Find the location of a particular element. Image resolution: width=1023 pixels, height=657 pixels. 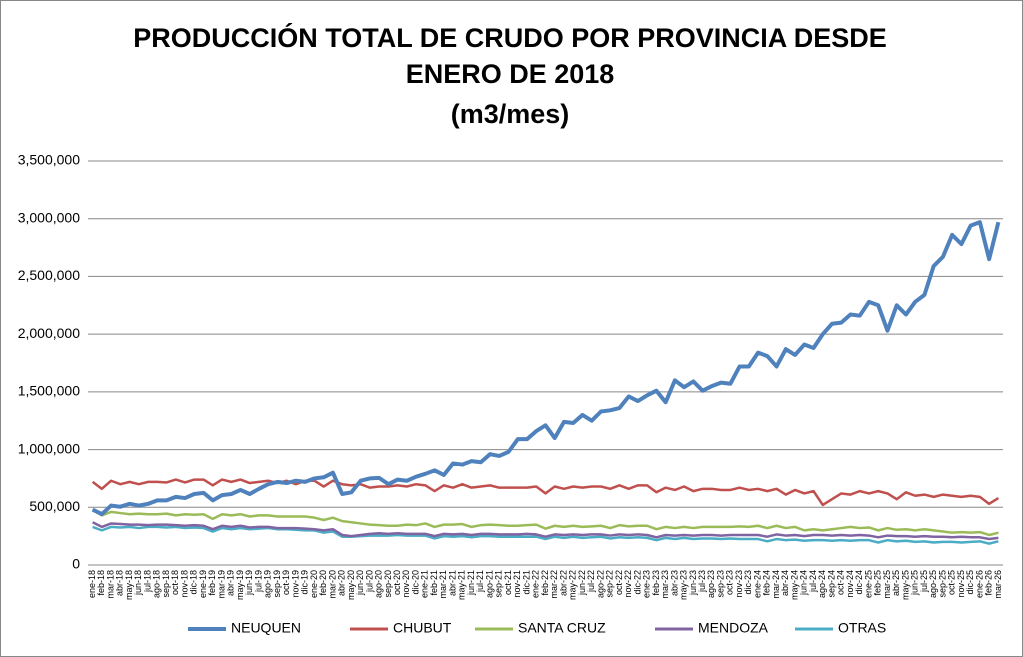

legend-label: OTRAS is located at coordinates (862, 628).